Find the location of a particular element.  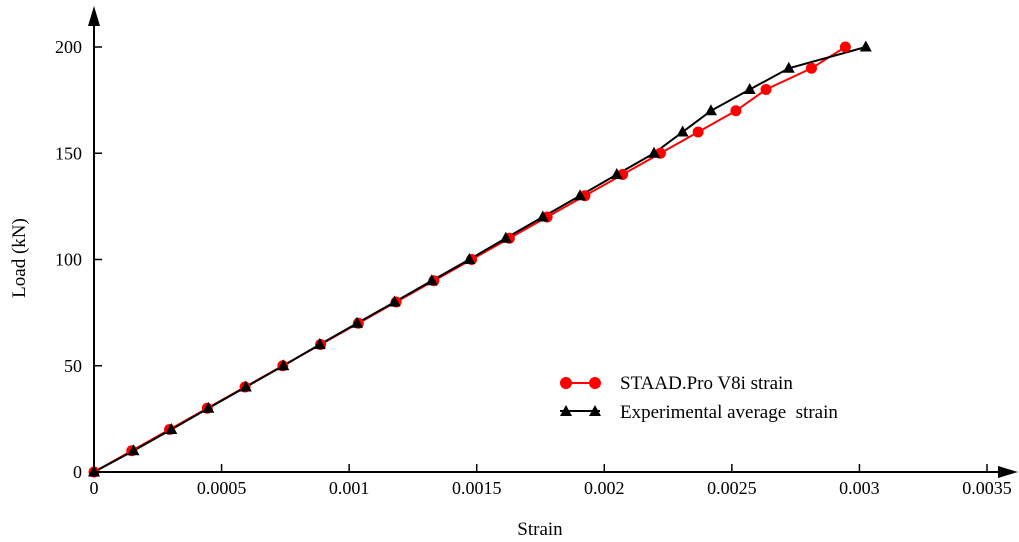

x-axis-title: Strain is located at coordinates (540, 529).